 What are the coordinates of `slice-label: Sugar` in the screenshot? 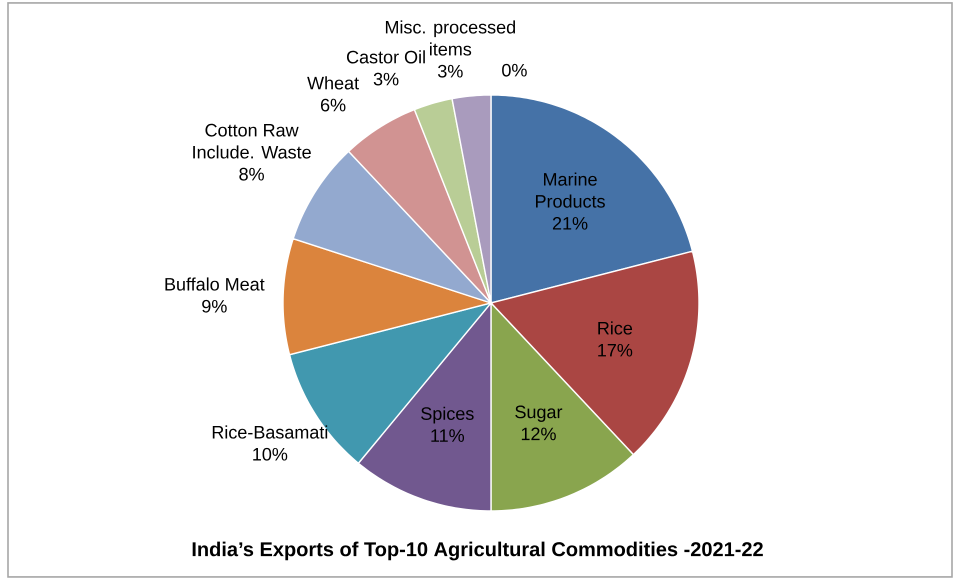 It's located at (538, 414).